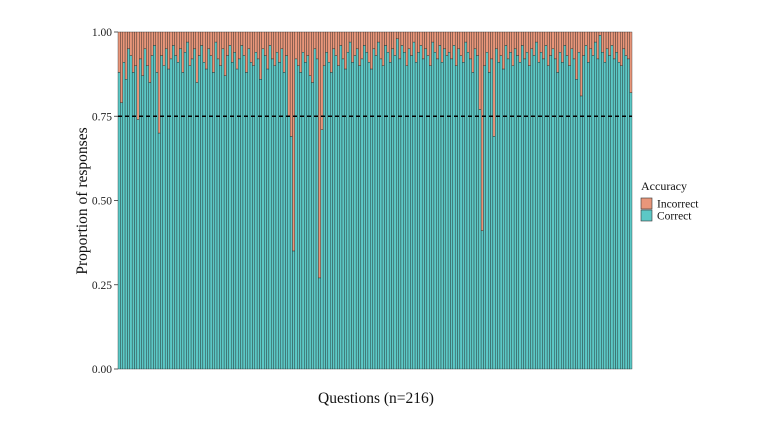 The height and width of the screenshot is (427, 780). Describe the element at coordinates (669, 201) in the screenshot. I see `legend: Accuracy Incorrect Correct` at that location.